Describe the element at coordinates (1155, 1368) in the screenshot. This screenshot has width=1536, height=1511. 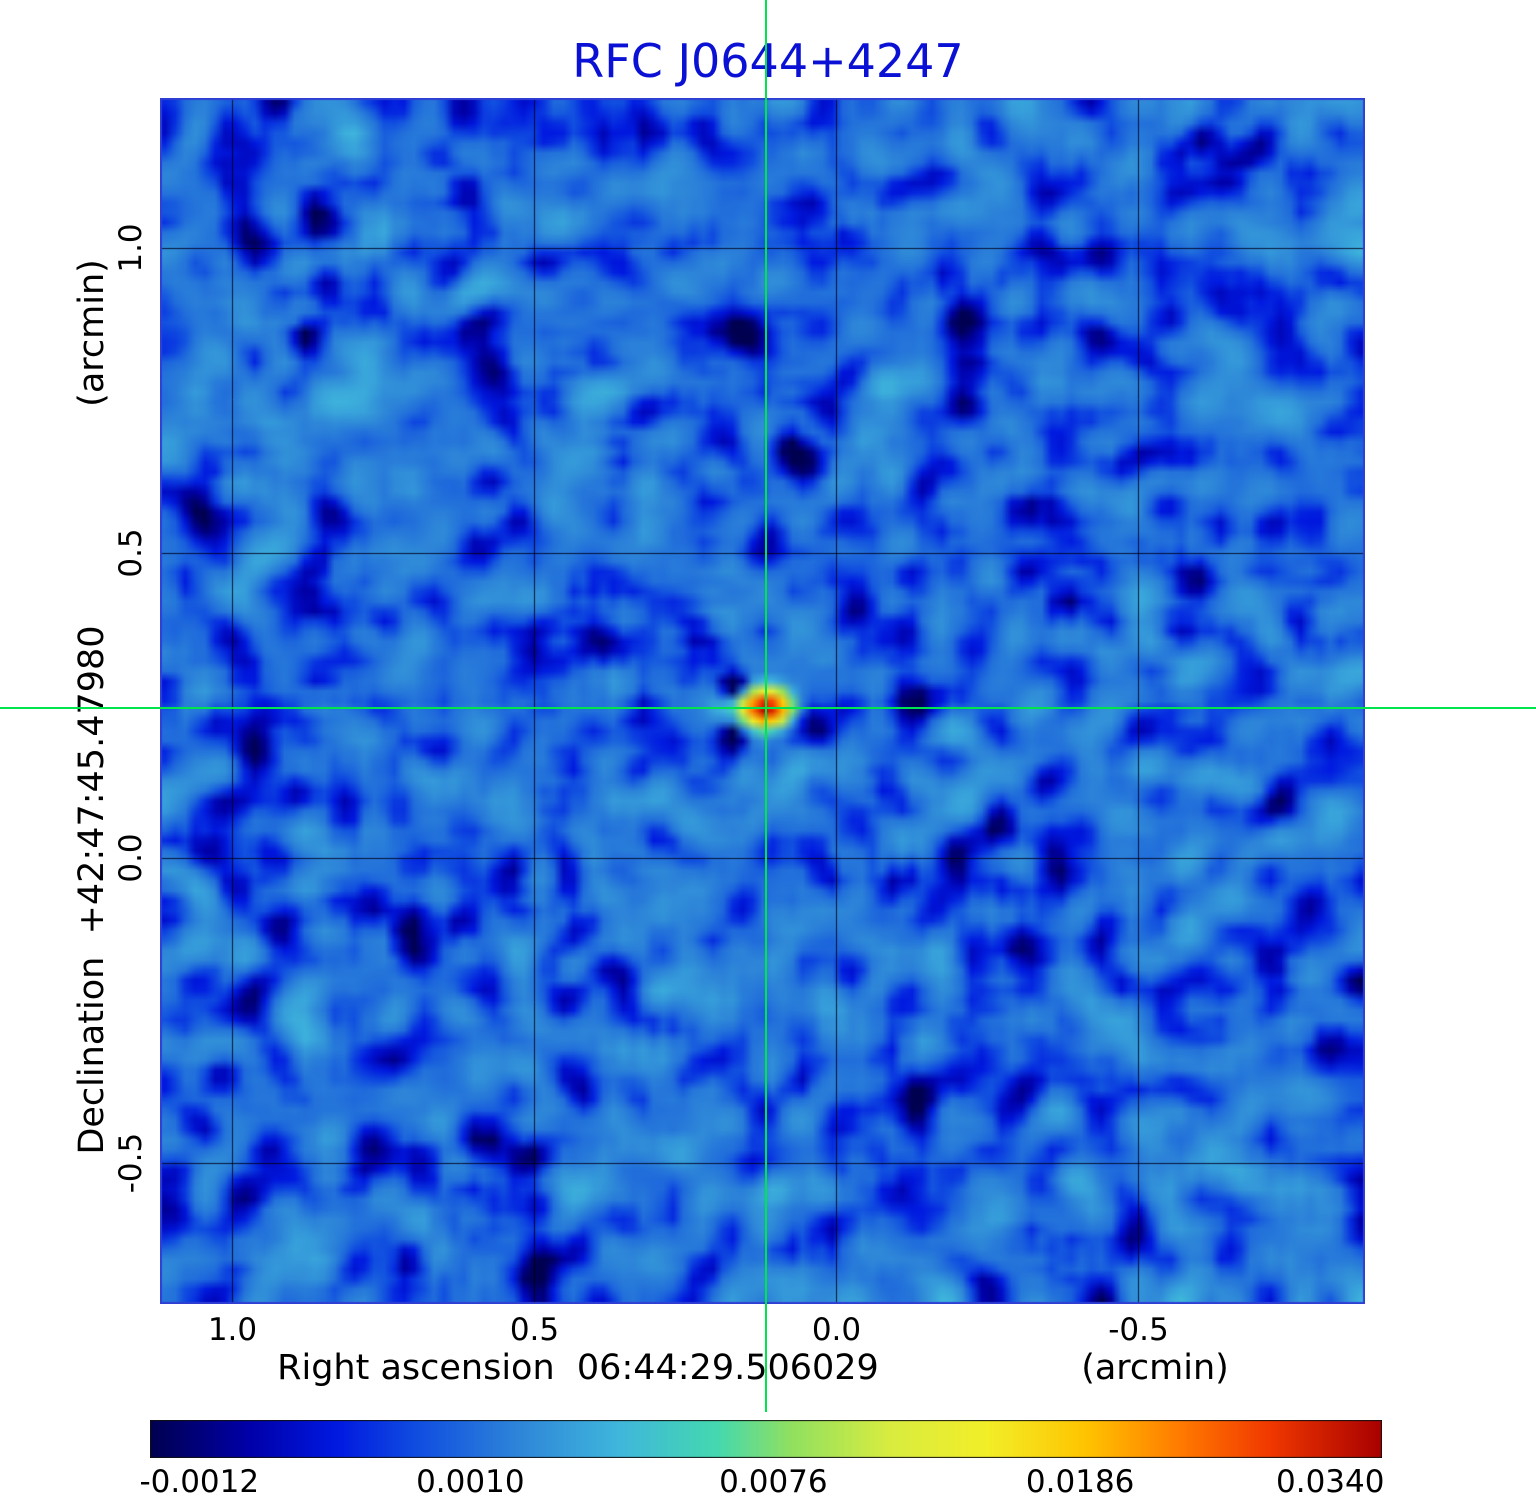
I see `x-axis-unit-label: (arcmin)` at that location.